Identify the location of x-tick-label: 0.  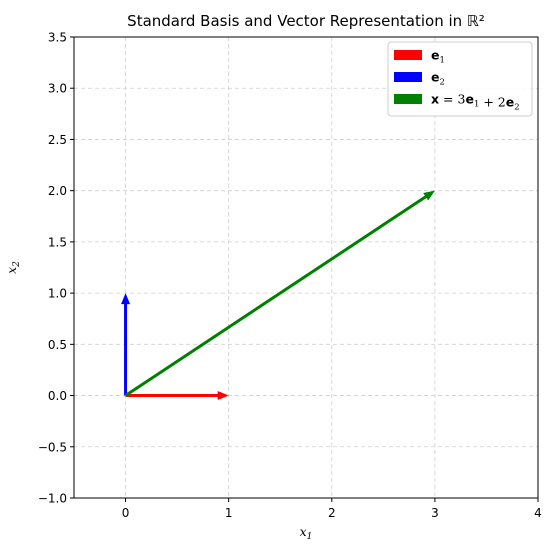
(126, 513).